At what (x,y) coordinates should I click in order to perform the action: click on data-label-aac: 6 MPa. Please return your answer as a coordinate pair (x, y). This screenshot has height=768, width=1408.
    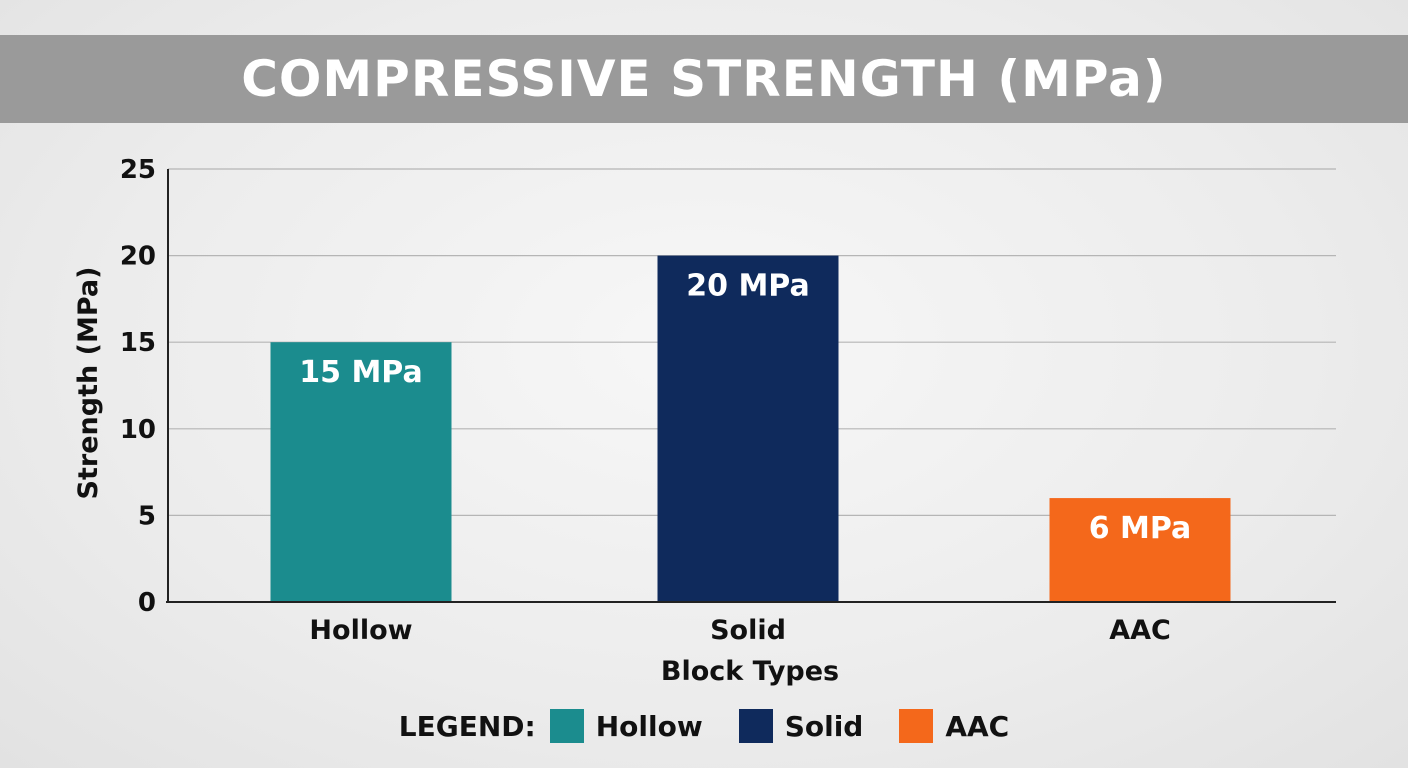
    Looking at the image, I should click on (1140, 528).